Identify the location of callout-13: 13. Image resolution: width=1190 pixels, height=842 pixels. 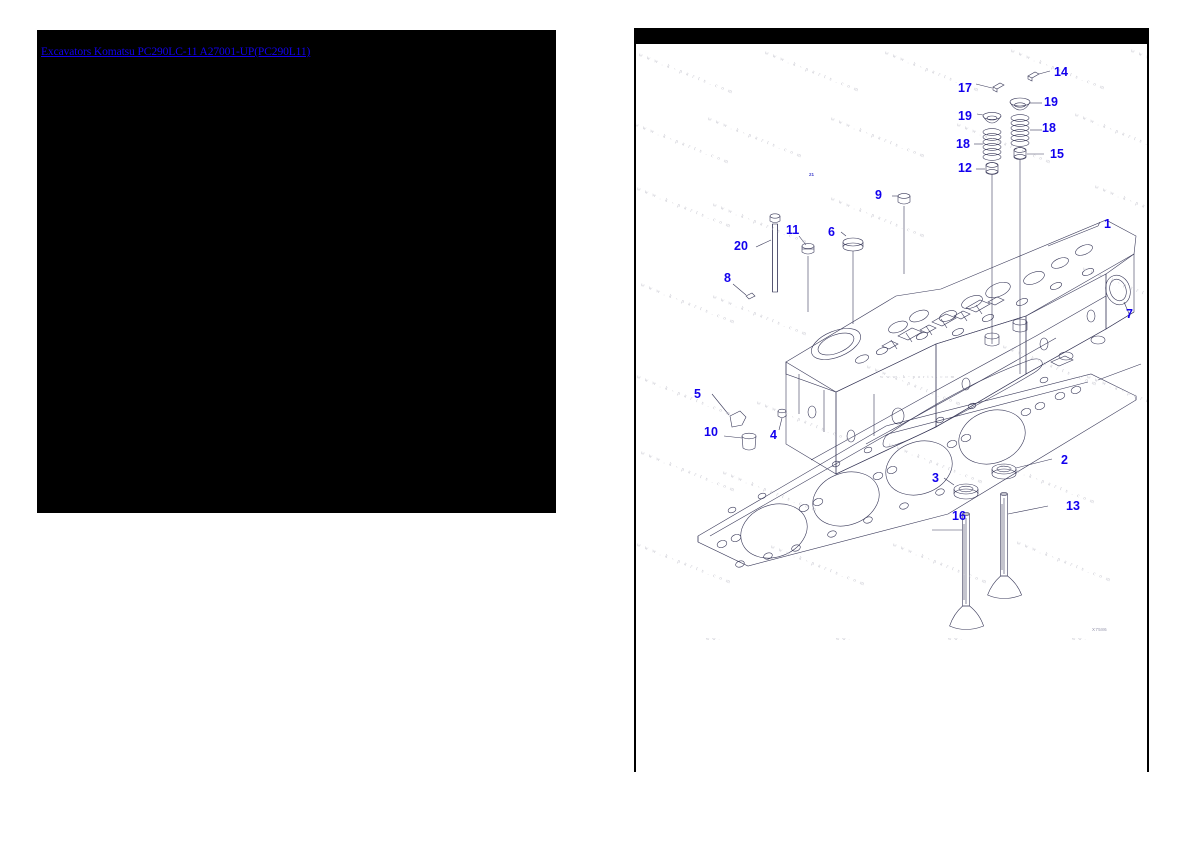
(1073, 506).